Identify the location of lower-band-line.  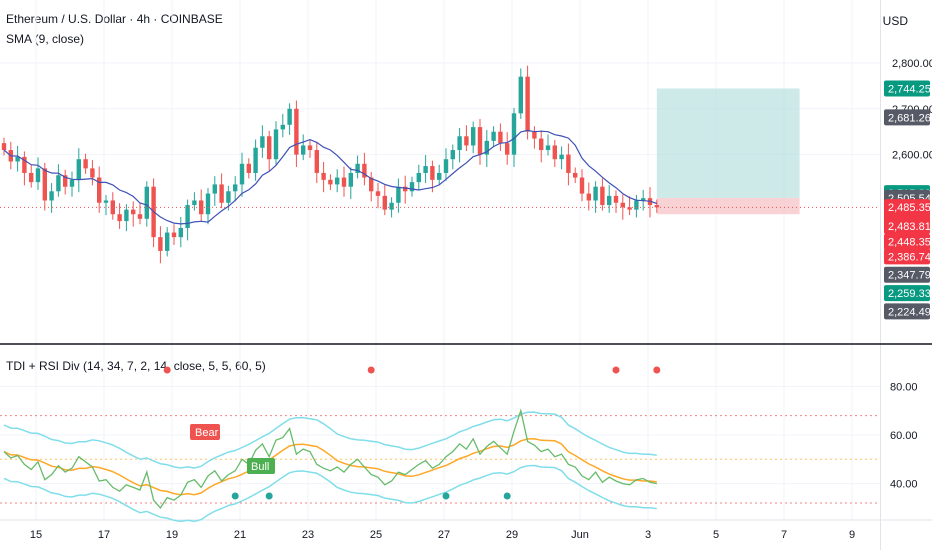
(330, 493).